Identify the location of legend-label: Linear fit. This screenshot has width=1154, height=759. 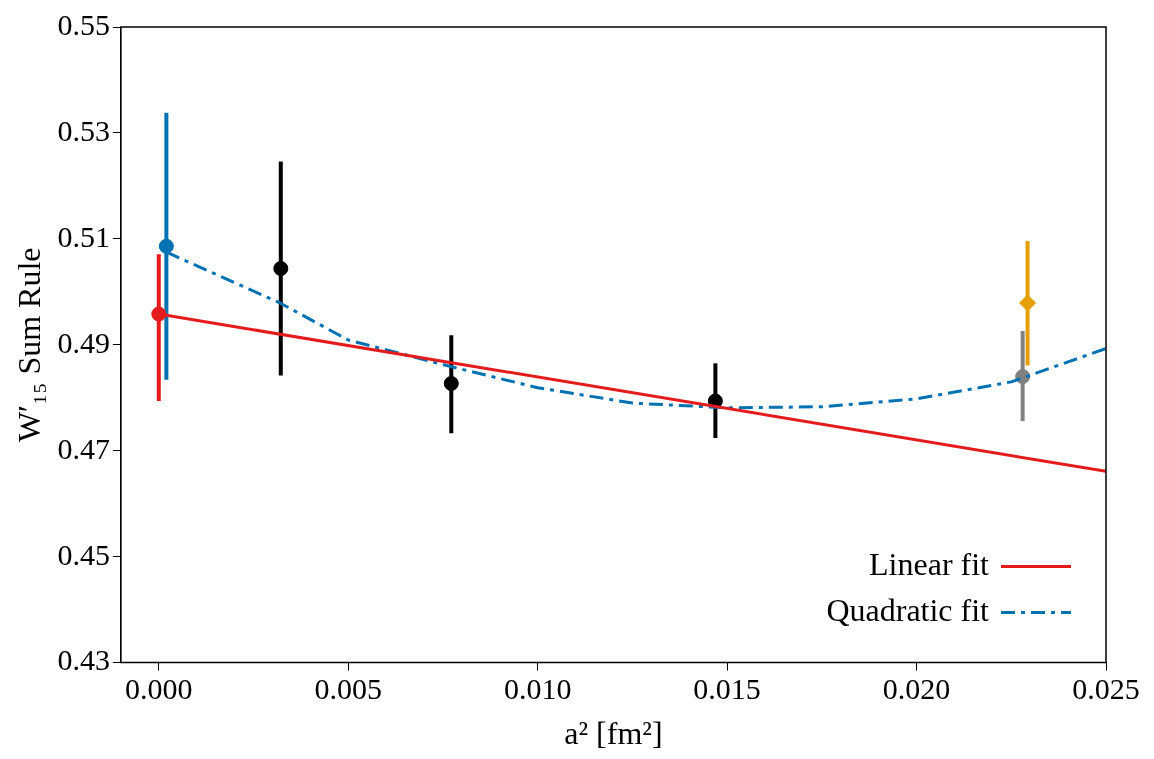
(929, 564).